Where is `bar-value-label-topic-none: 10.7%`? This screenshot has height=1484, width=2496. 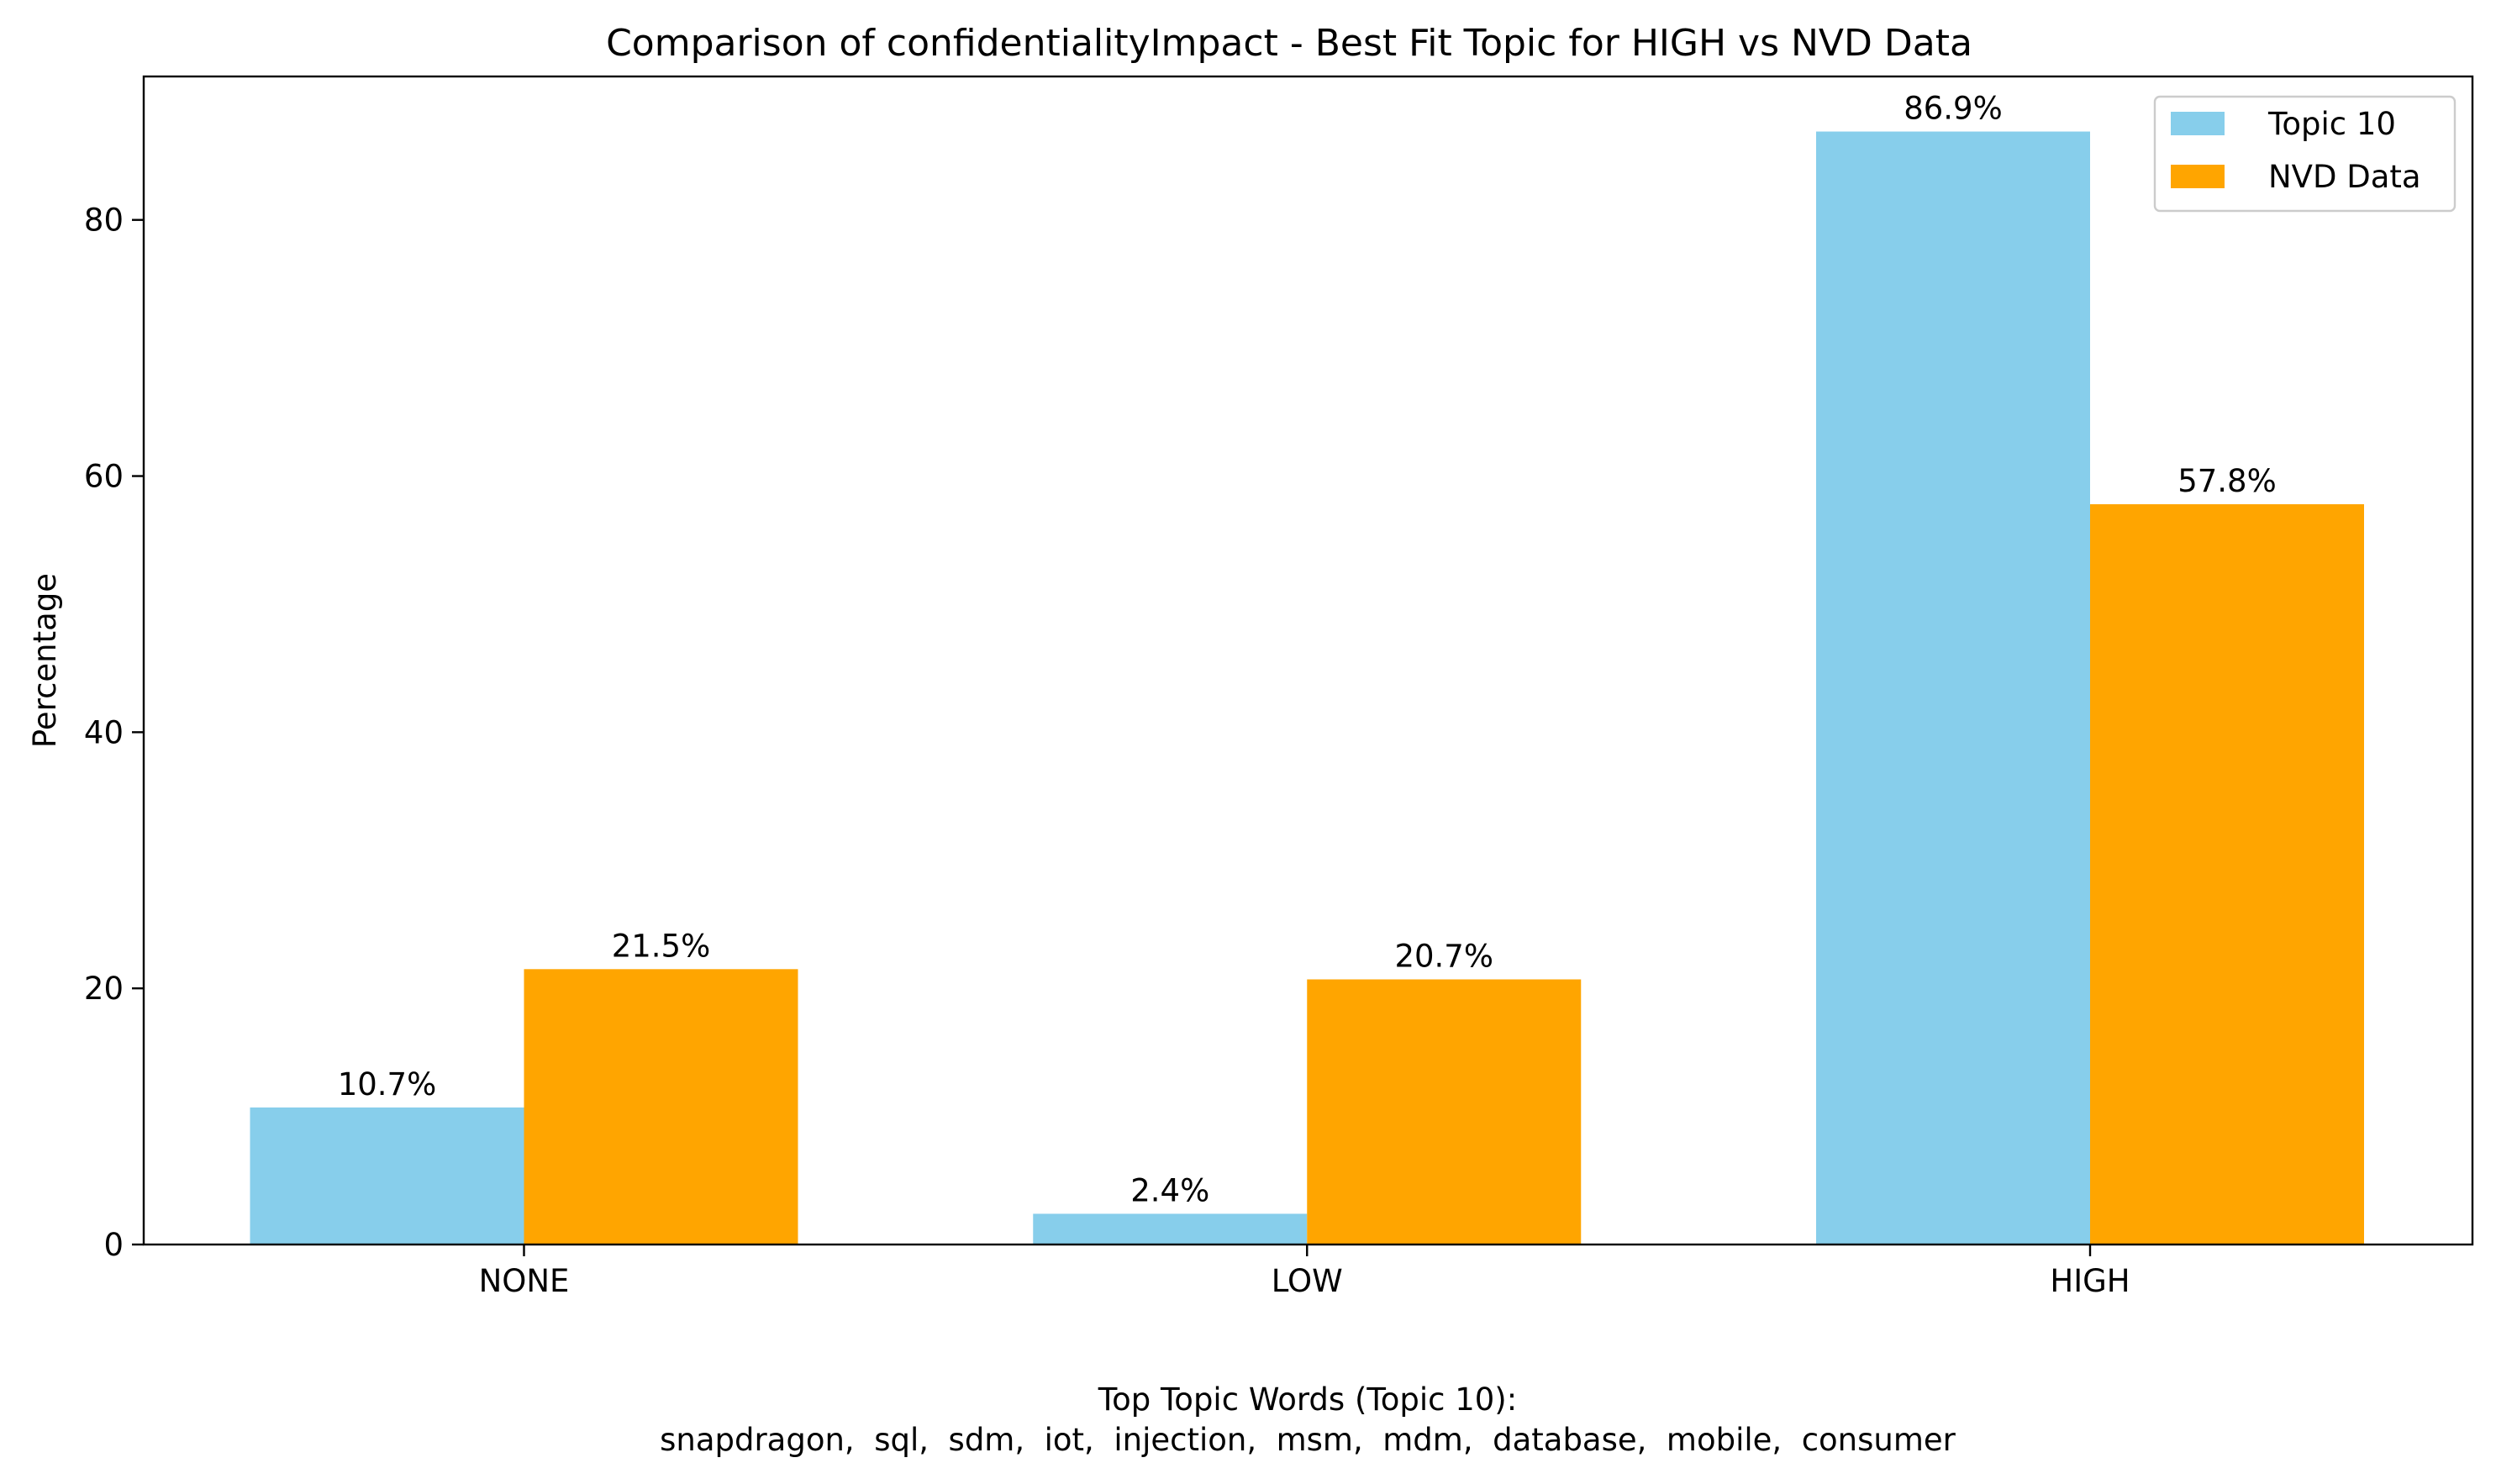 bar-value-label-topic-none: 10.7% is located at coordinates (387, 1084).